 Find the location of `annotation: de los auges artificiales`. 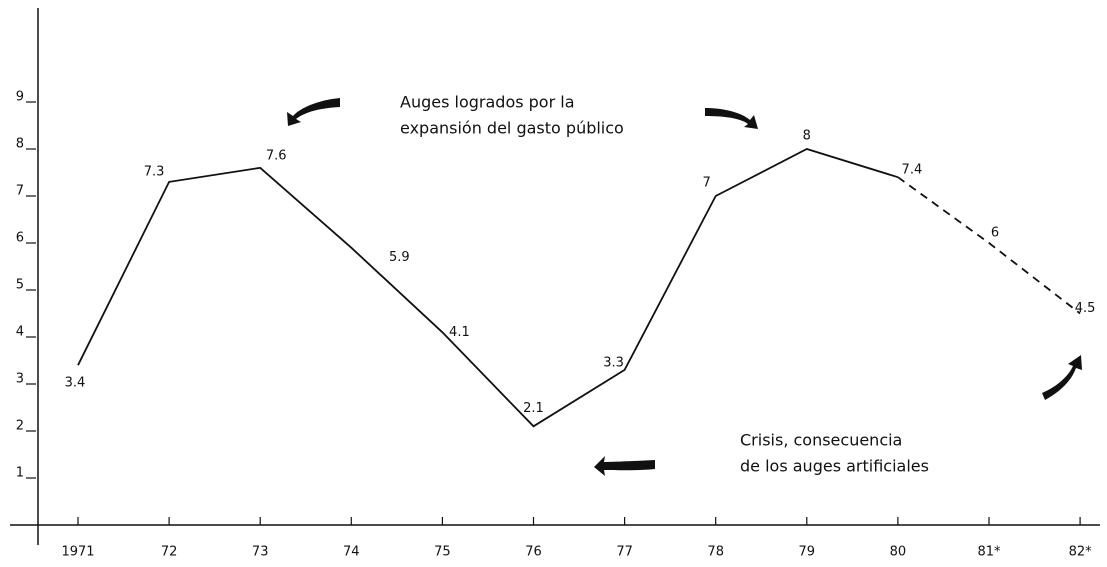

annotation: de los auges artificiales is located at coordinates (834, 466).